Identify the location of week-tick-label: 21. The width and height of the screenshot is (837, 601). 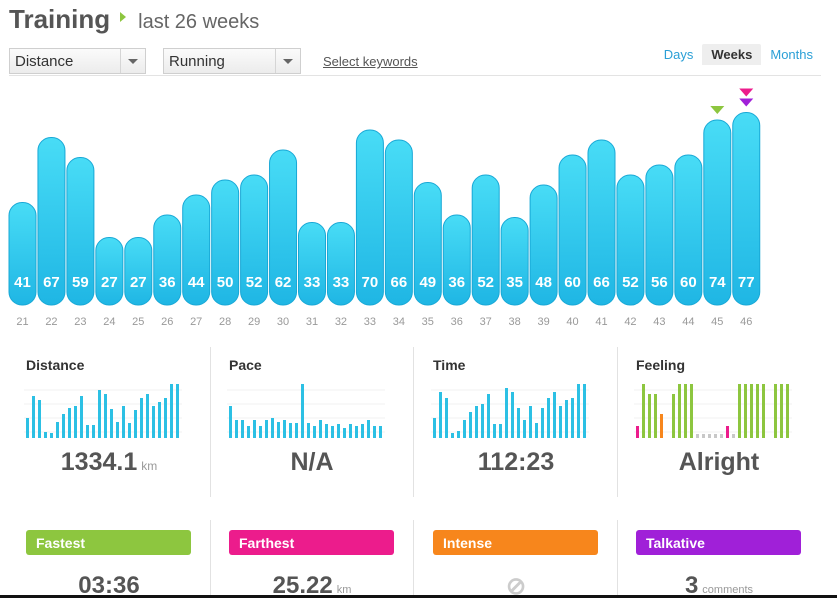
(22, 322).